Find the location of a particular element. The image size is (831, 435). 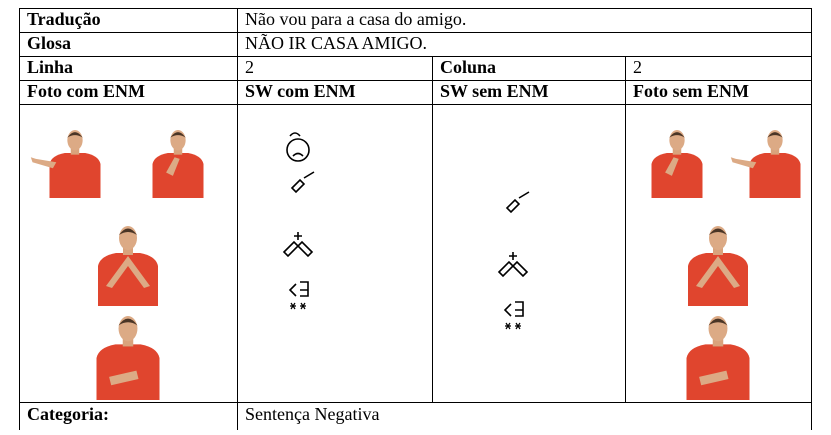

row-label: Categoria: is located at coordinates (68, 414).